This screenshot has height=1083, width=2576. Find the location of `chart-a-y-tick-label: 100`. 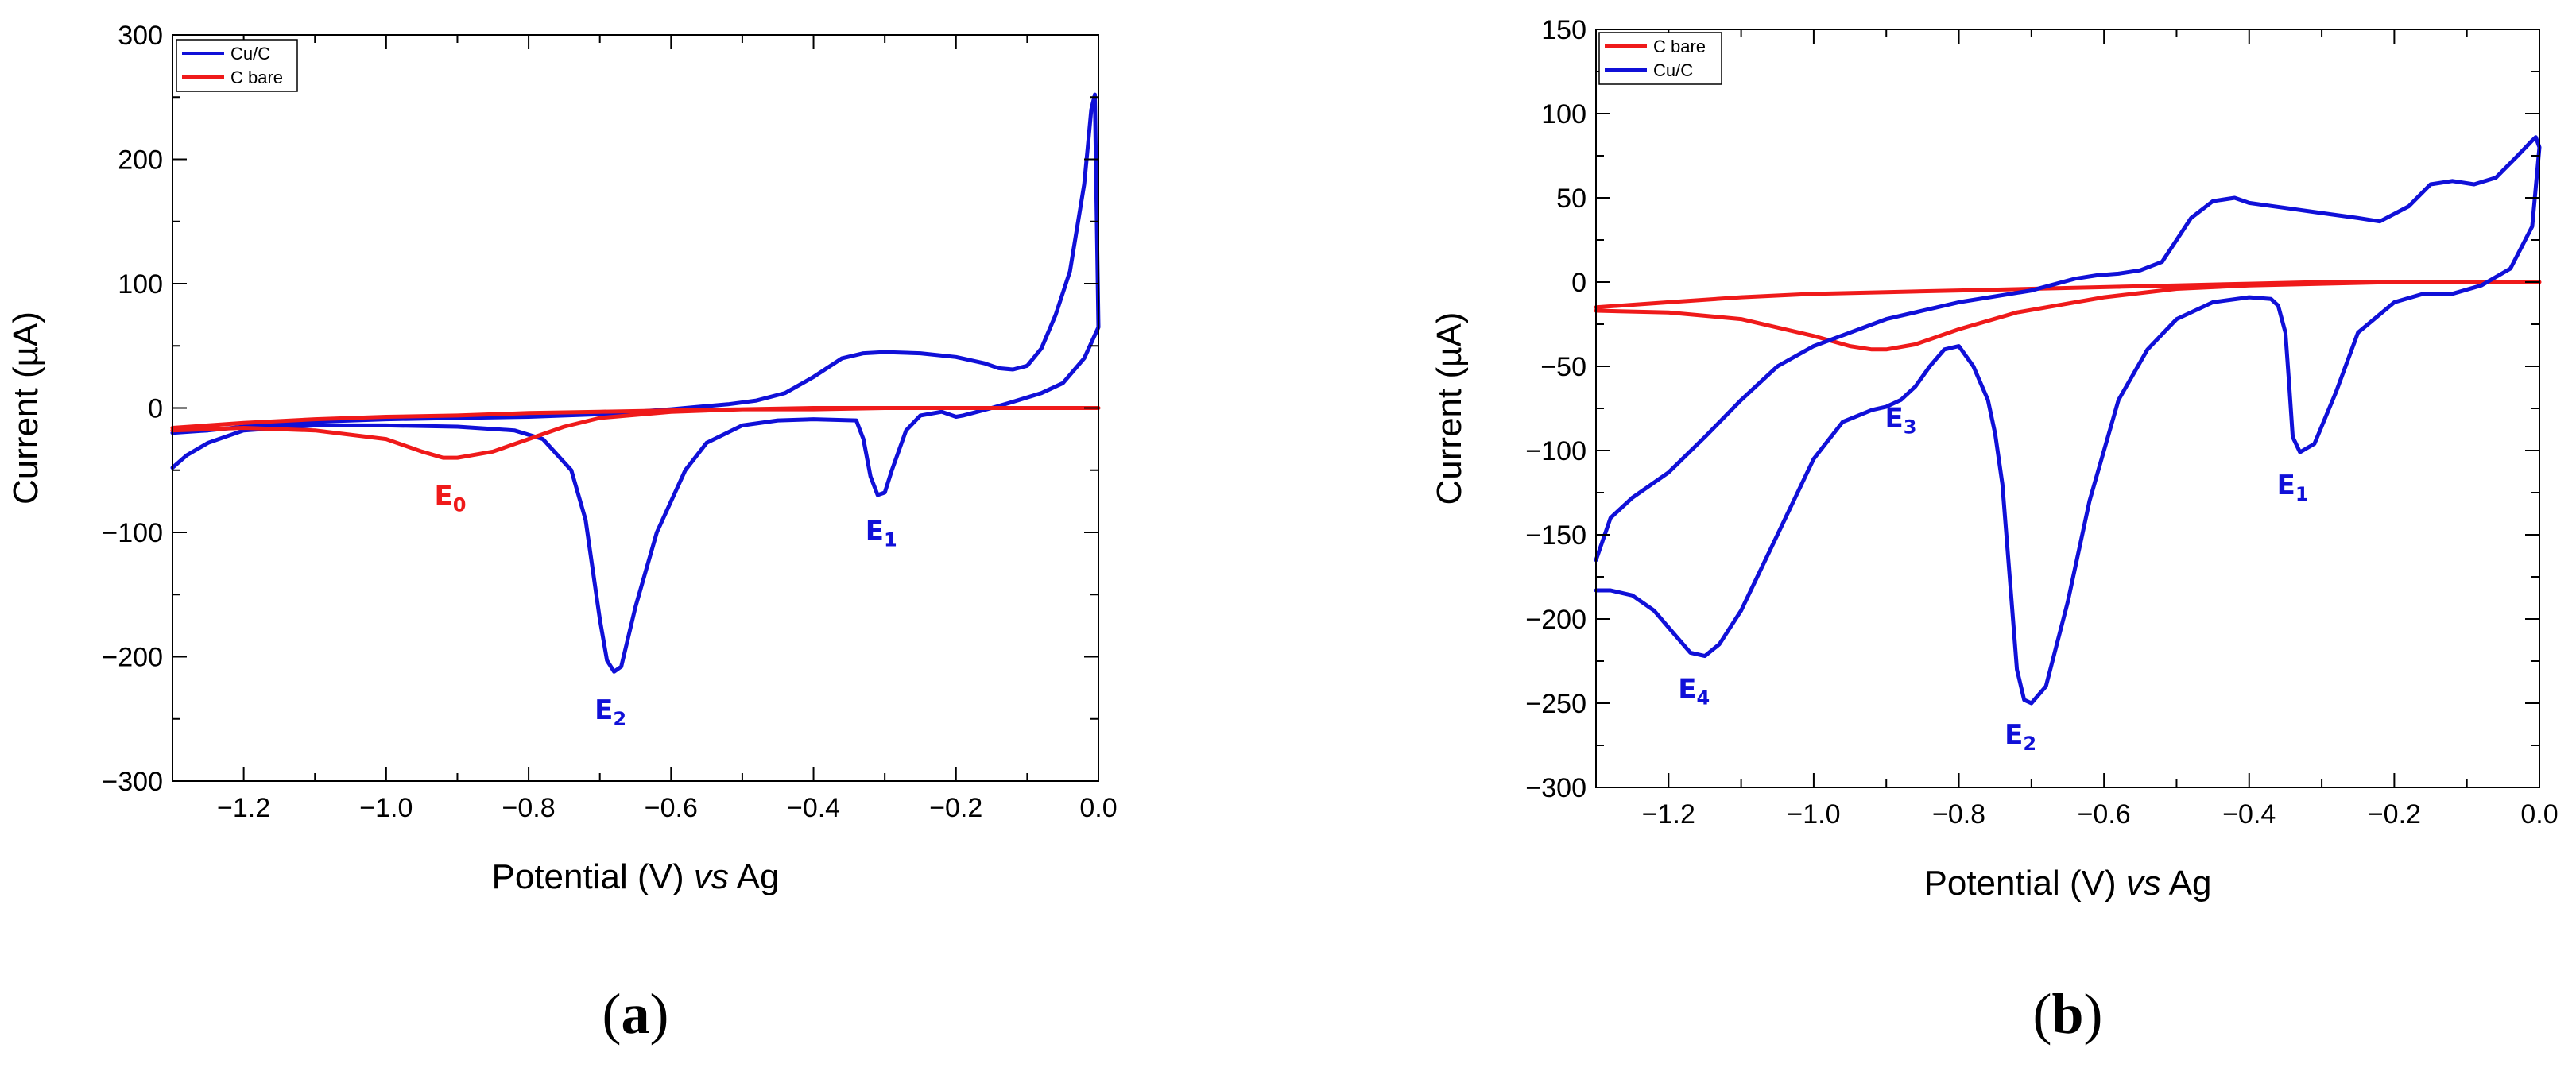

chart-a-y-tick-label: 100 is located at coordinates (140, 284).